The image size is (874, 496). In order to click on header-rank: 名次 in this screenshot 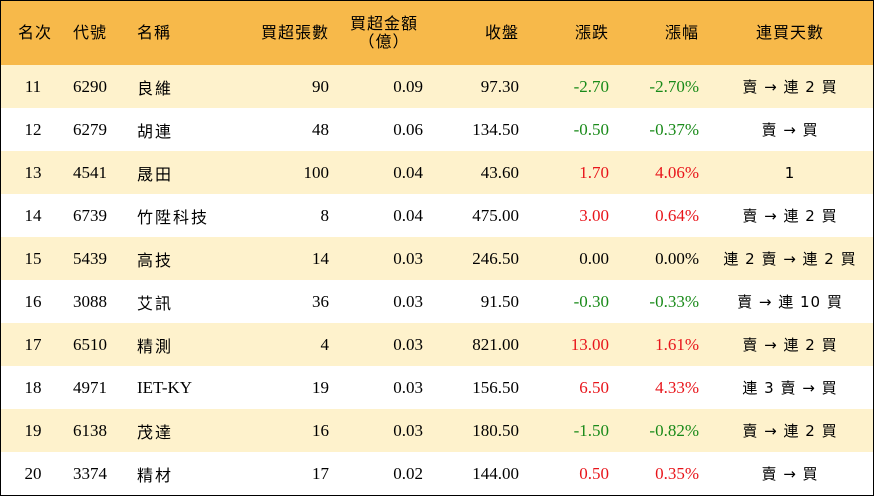, I will do `click(33, 33)`.